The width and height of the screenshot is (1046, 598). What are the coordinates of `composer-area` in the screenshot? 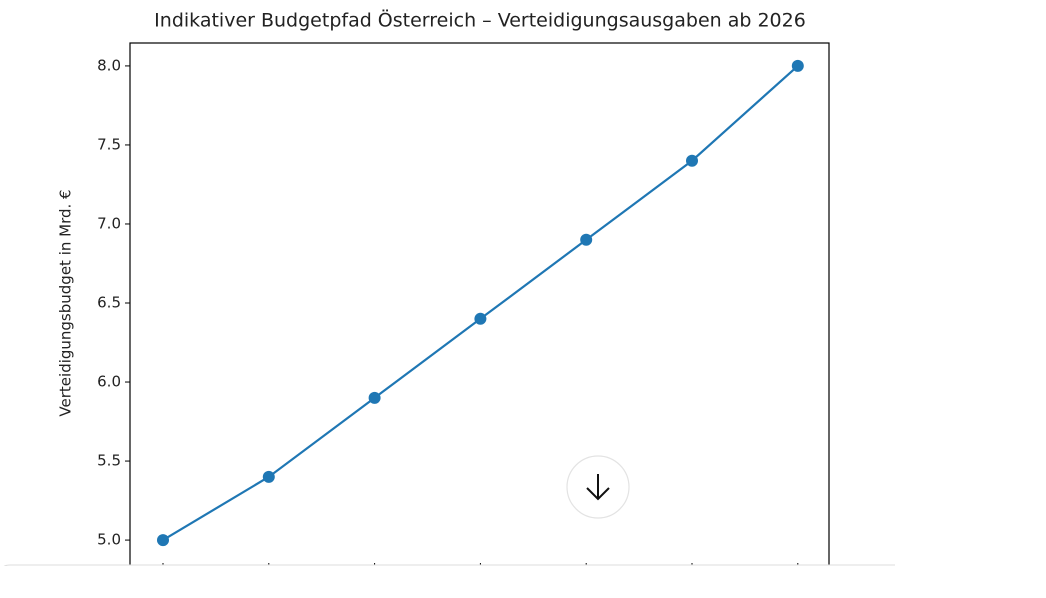 It's located at (523, 582).